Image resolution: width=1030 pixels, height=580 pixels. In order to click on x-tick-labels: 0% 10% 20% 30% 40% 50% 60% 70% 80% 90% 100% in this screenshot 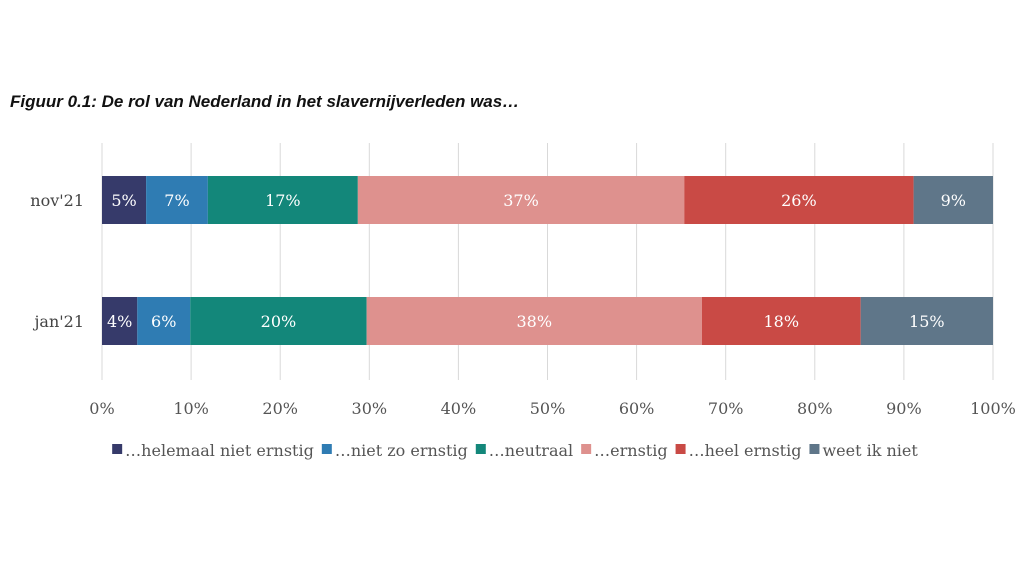, I will do `click(552, 408)`.